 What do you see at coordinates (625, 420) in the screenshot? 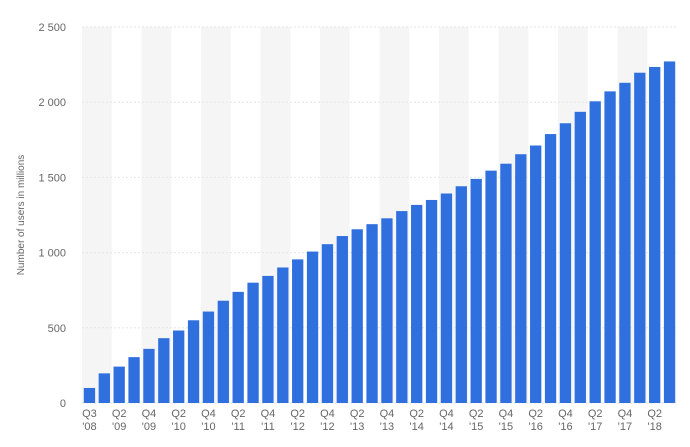
I see `x-tick-label: Q4'17` at bounding box center [625, 420].